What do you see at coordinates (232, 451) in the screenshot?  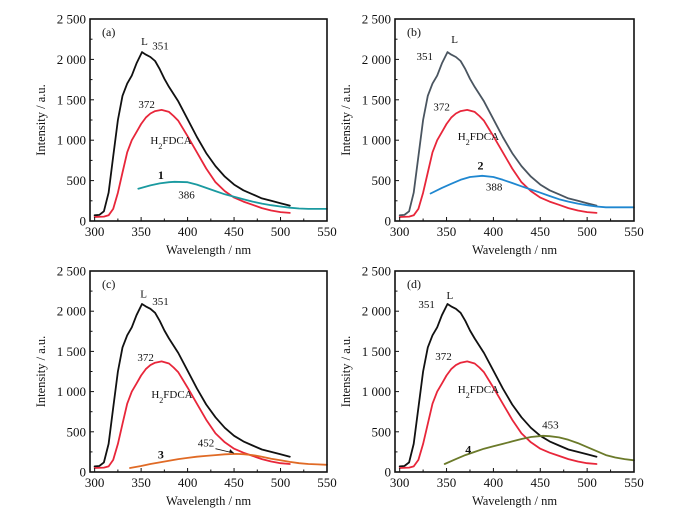 I see `arrow-head-icon` at bounding box center [232, 451].